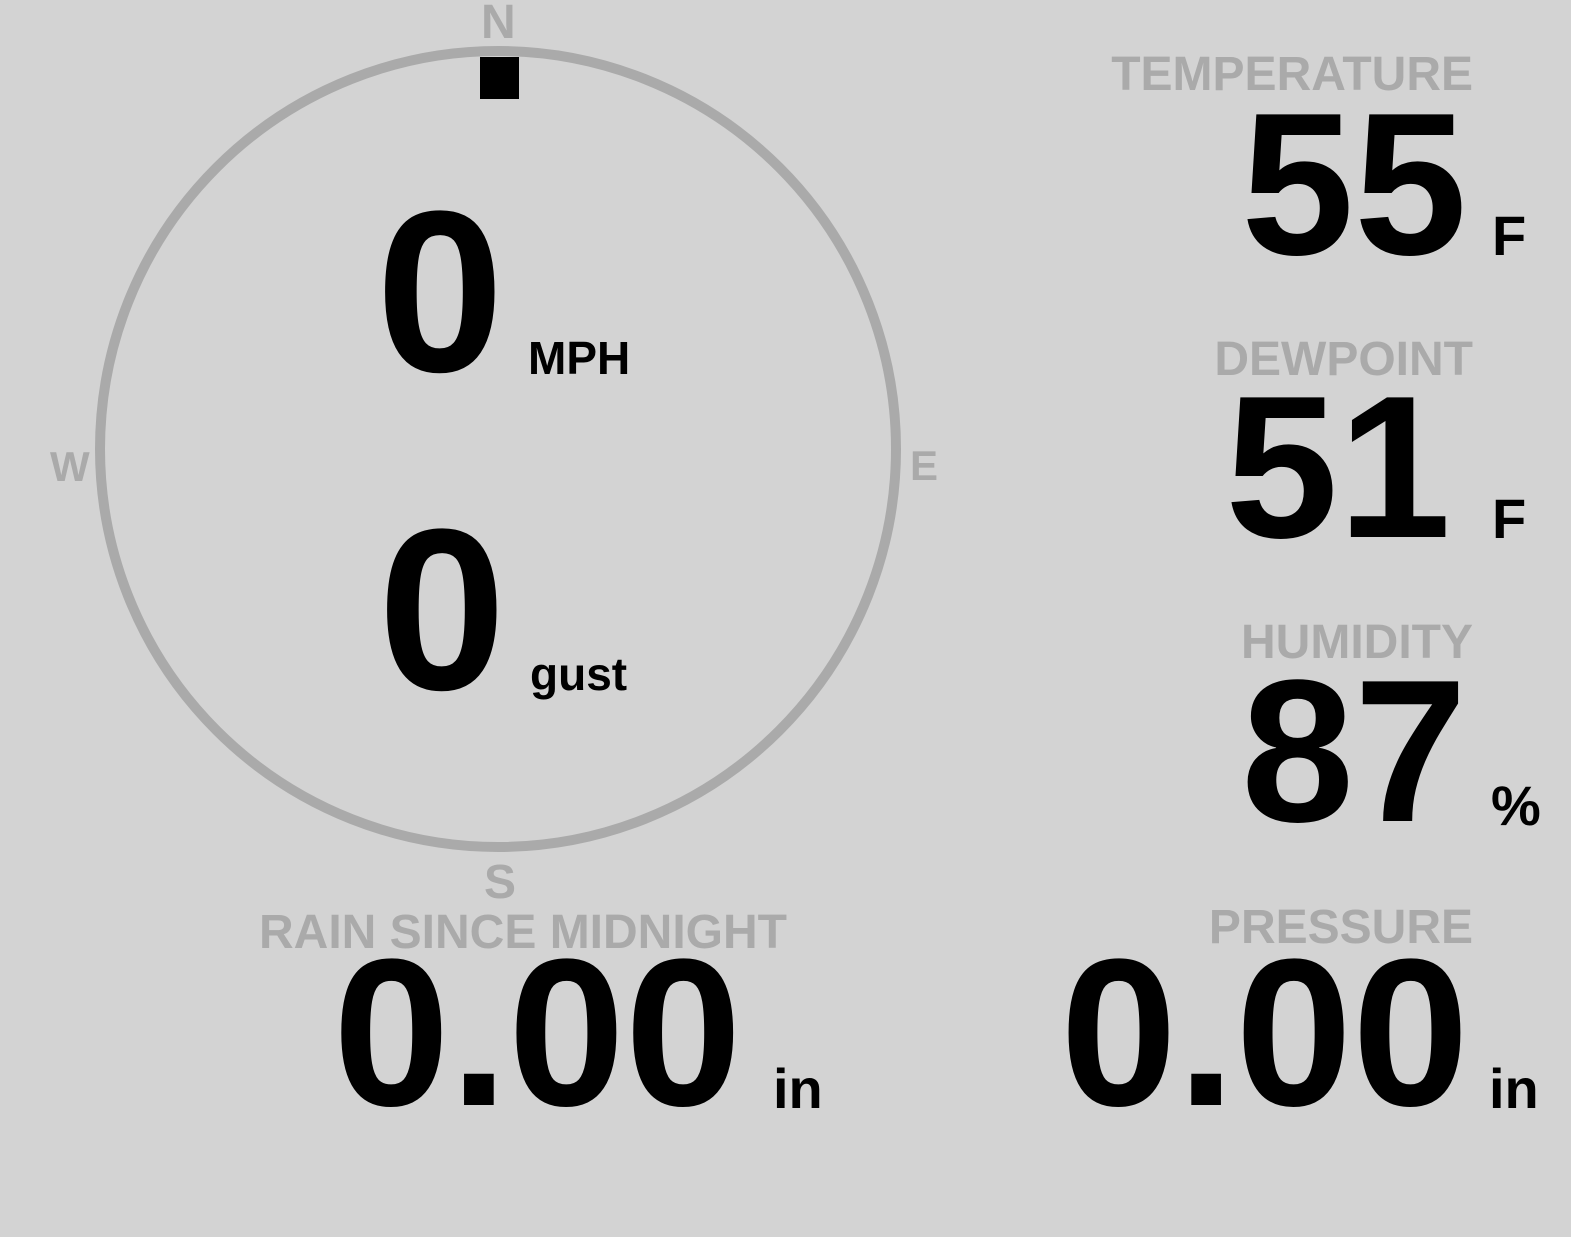 The height and width of the screenshot is (1237, 1571). What do you see at coordinates (499, 78) in the screenshot?
I see `wind-direction-marker` at bounding box center [499, 78].